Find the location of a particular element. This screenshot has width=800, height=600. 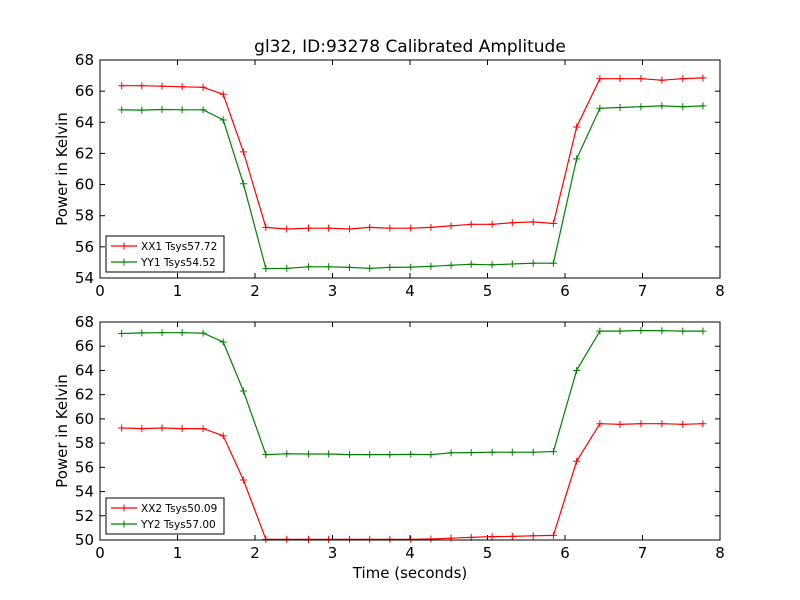

y-tick-label: 58 is located at coordinates (84, 443).